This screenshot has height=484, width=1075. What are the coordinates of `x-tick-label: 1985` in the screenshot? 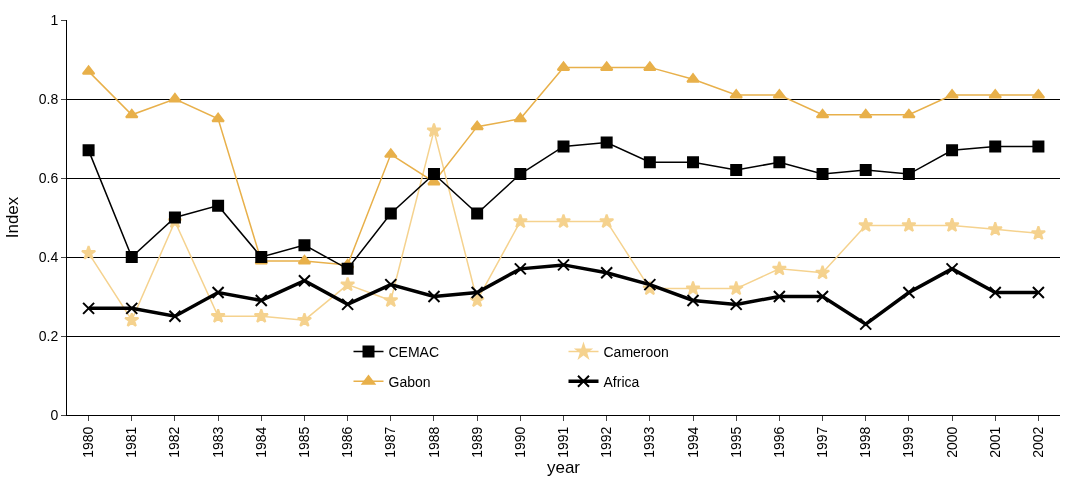 It's located at (304, 442).